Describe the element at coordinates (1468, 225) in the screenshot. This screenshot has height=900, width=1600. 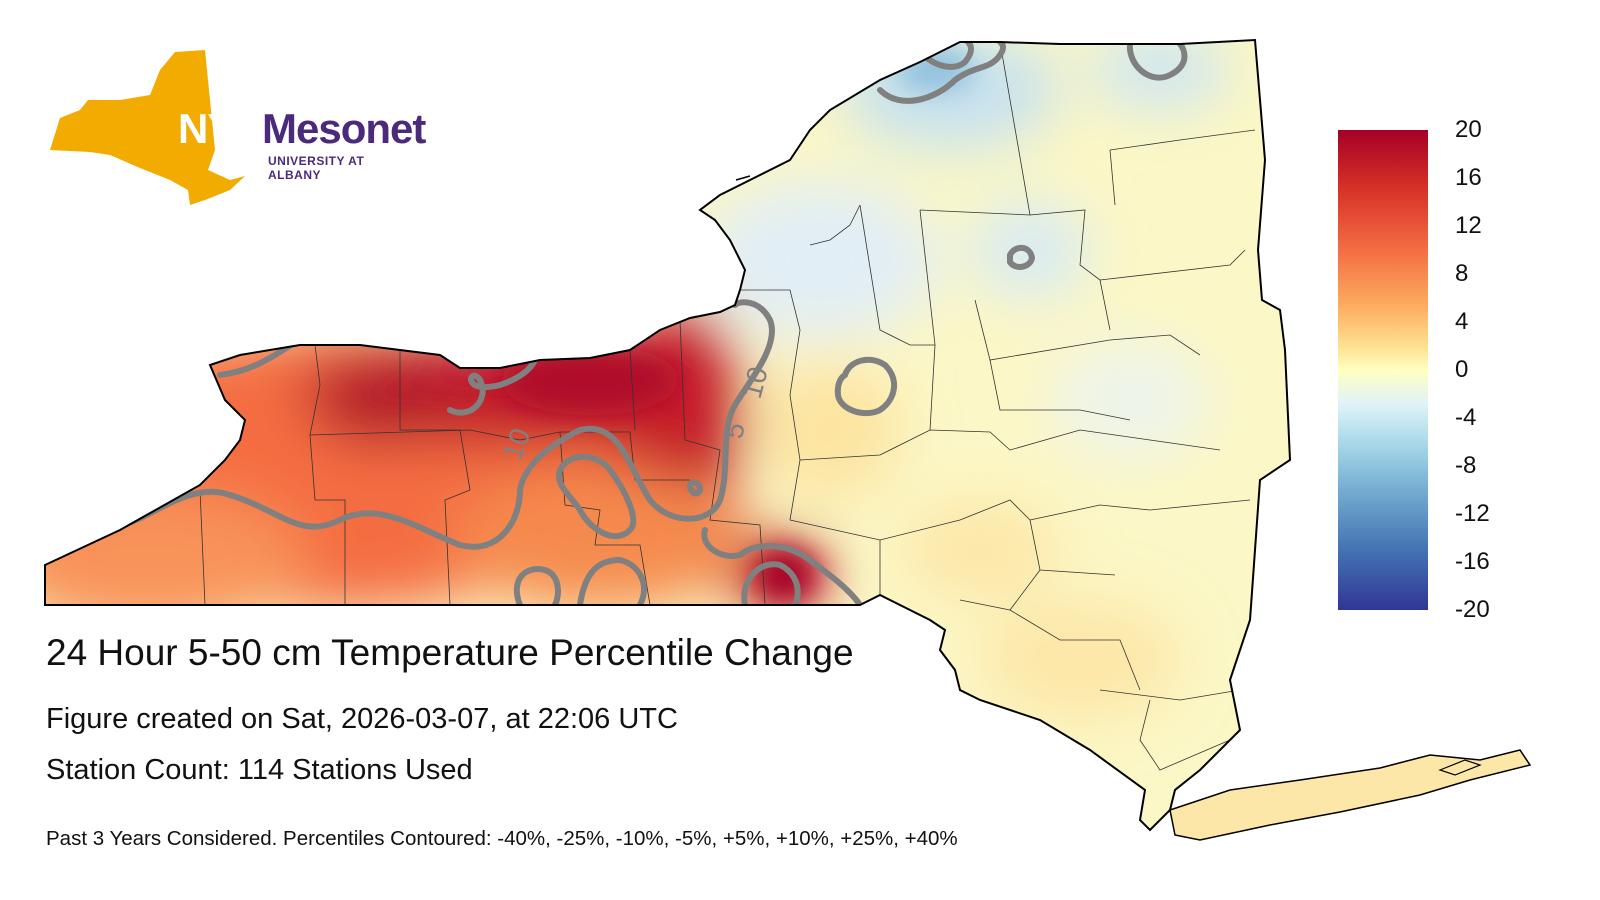
I see `colorbar-tick-label: 12` at that location.